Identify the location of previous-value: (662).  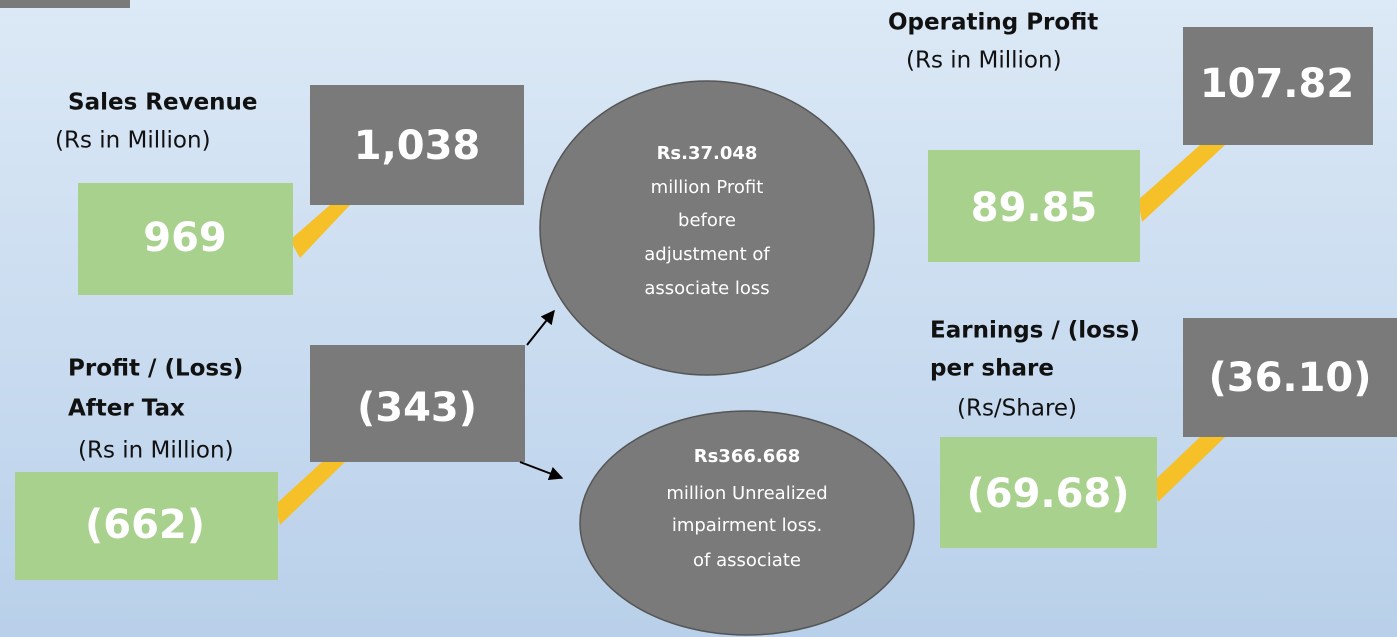
(145, 525).